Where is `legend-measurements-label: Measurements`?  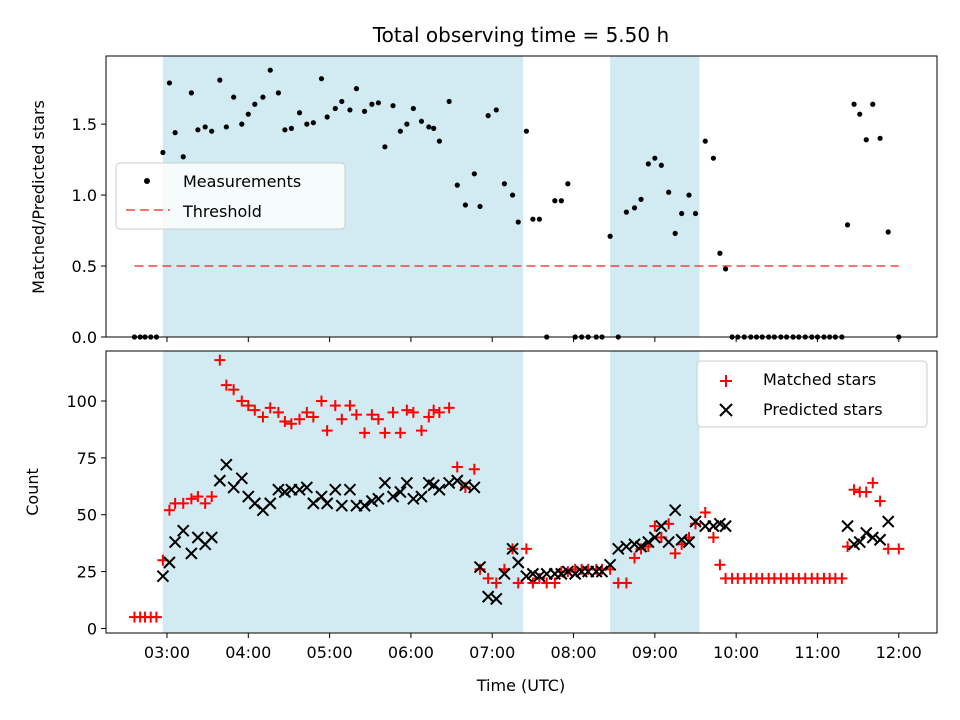
legend-measurements-label: Measurements is located at coordinates (242, 181).